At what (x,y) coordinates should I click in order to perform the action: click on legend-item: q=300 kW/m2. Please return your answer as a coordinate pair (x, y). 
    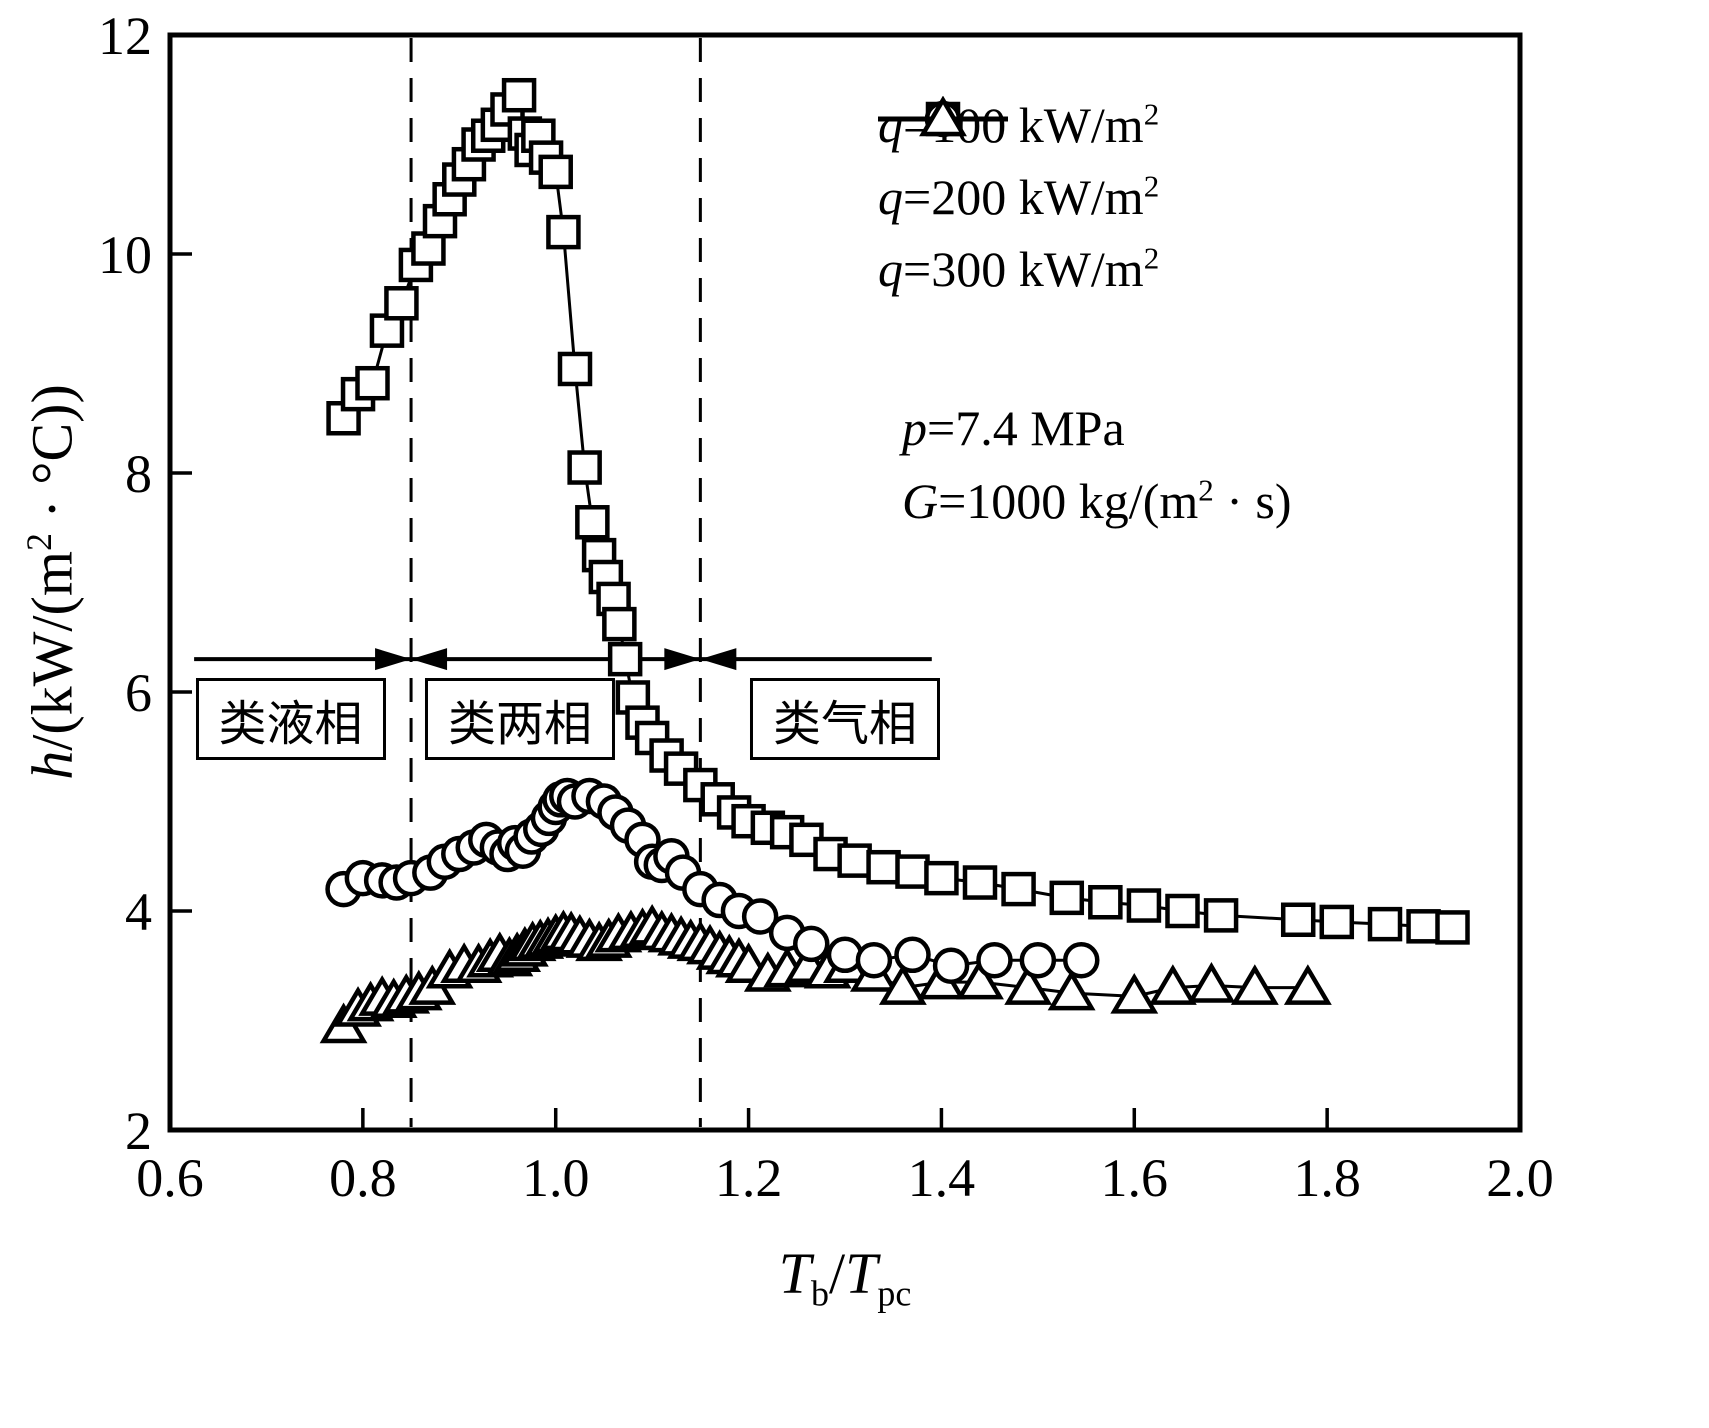
    Looking at the image, I should click on (1018, 197).